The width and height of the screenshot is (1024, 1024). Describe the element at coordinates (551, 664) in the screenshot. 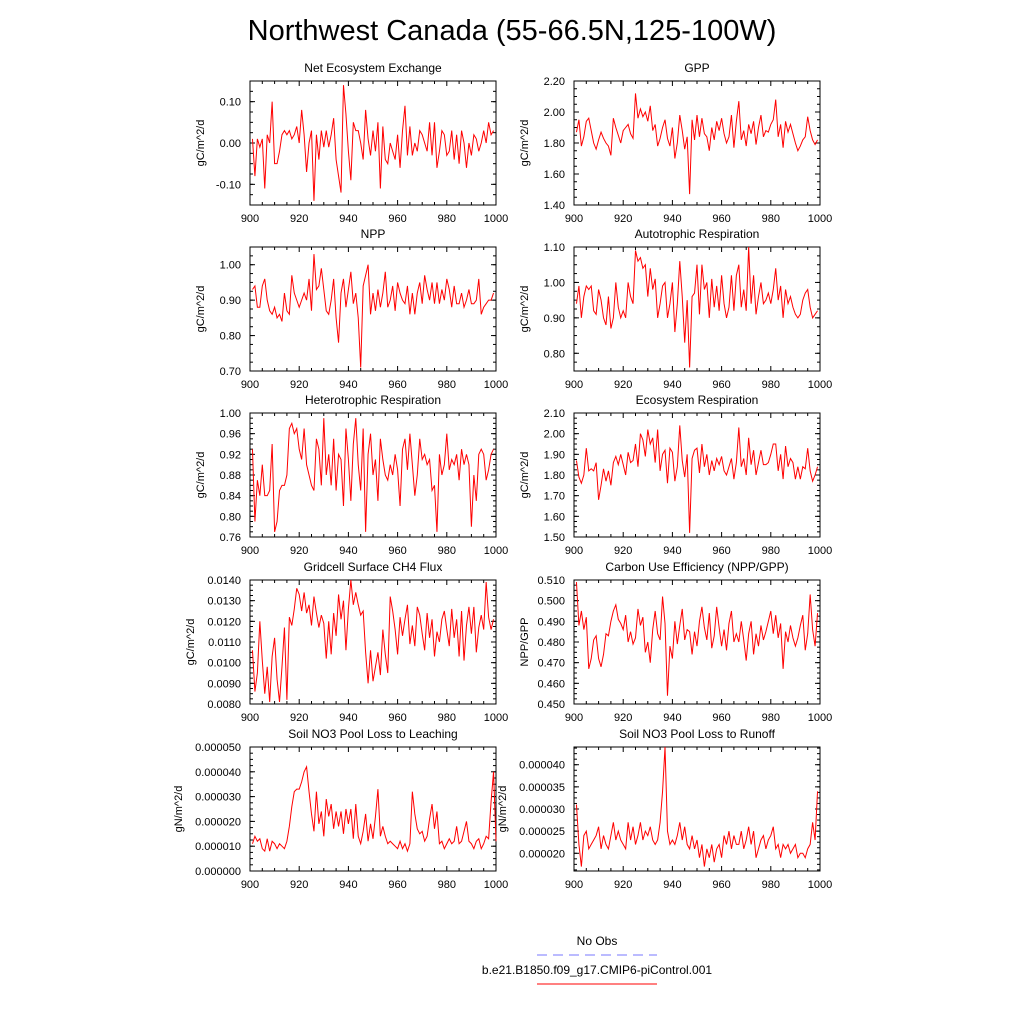

I see `y-tick-label: 0.470` at that location.